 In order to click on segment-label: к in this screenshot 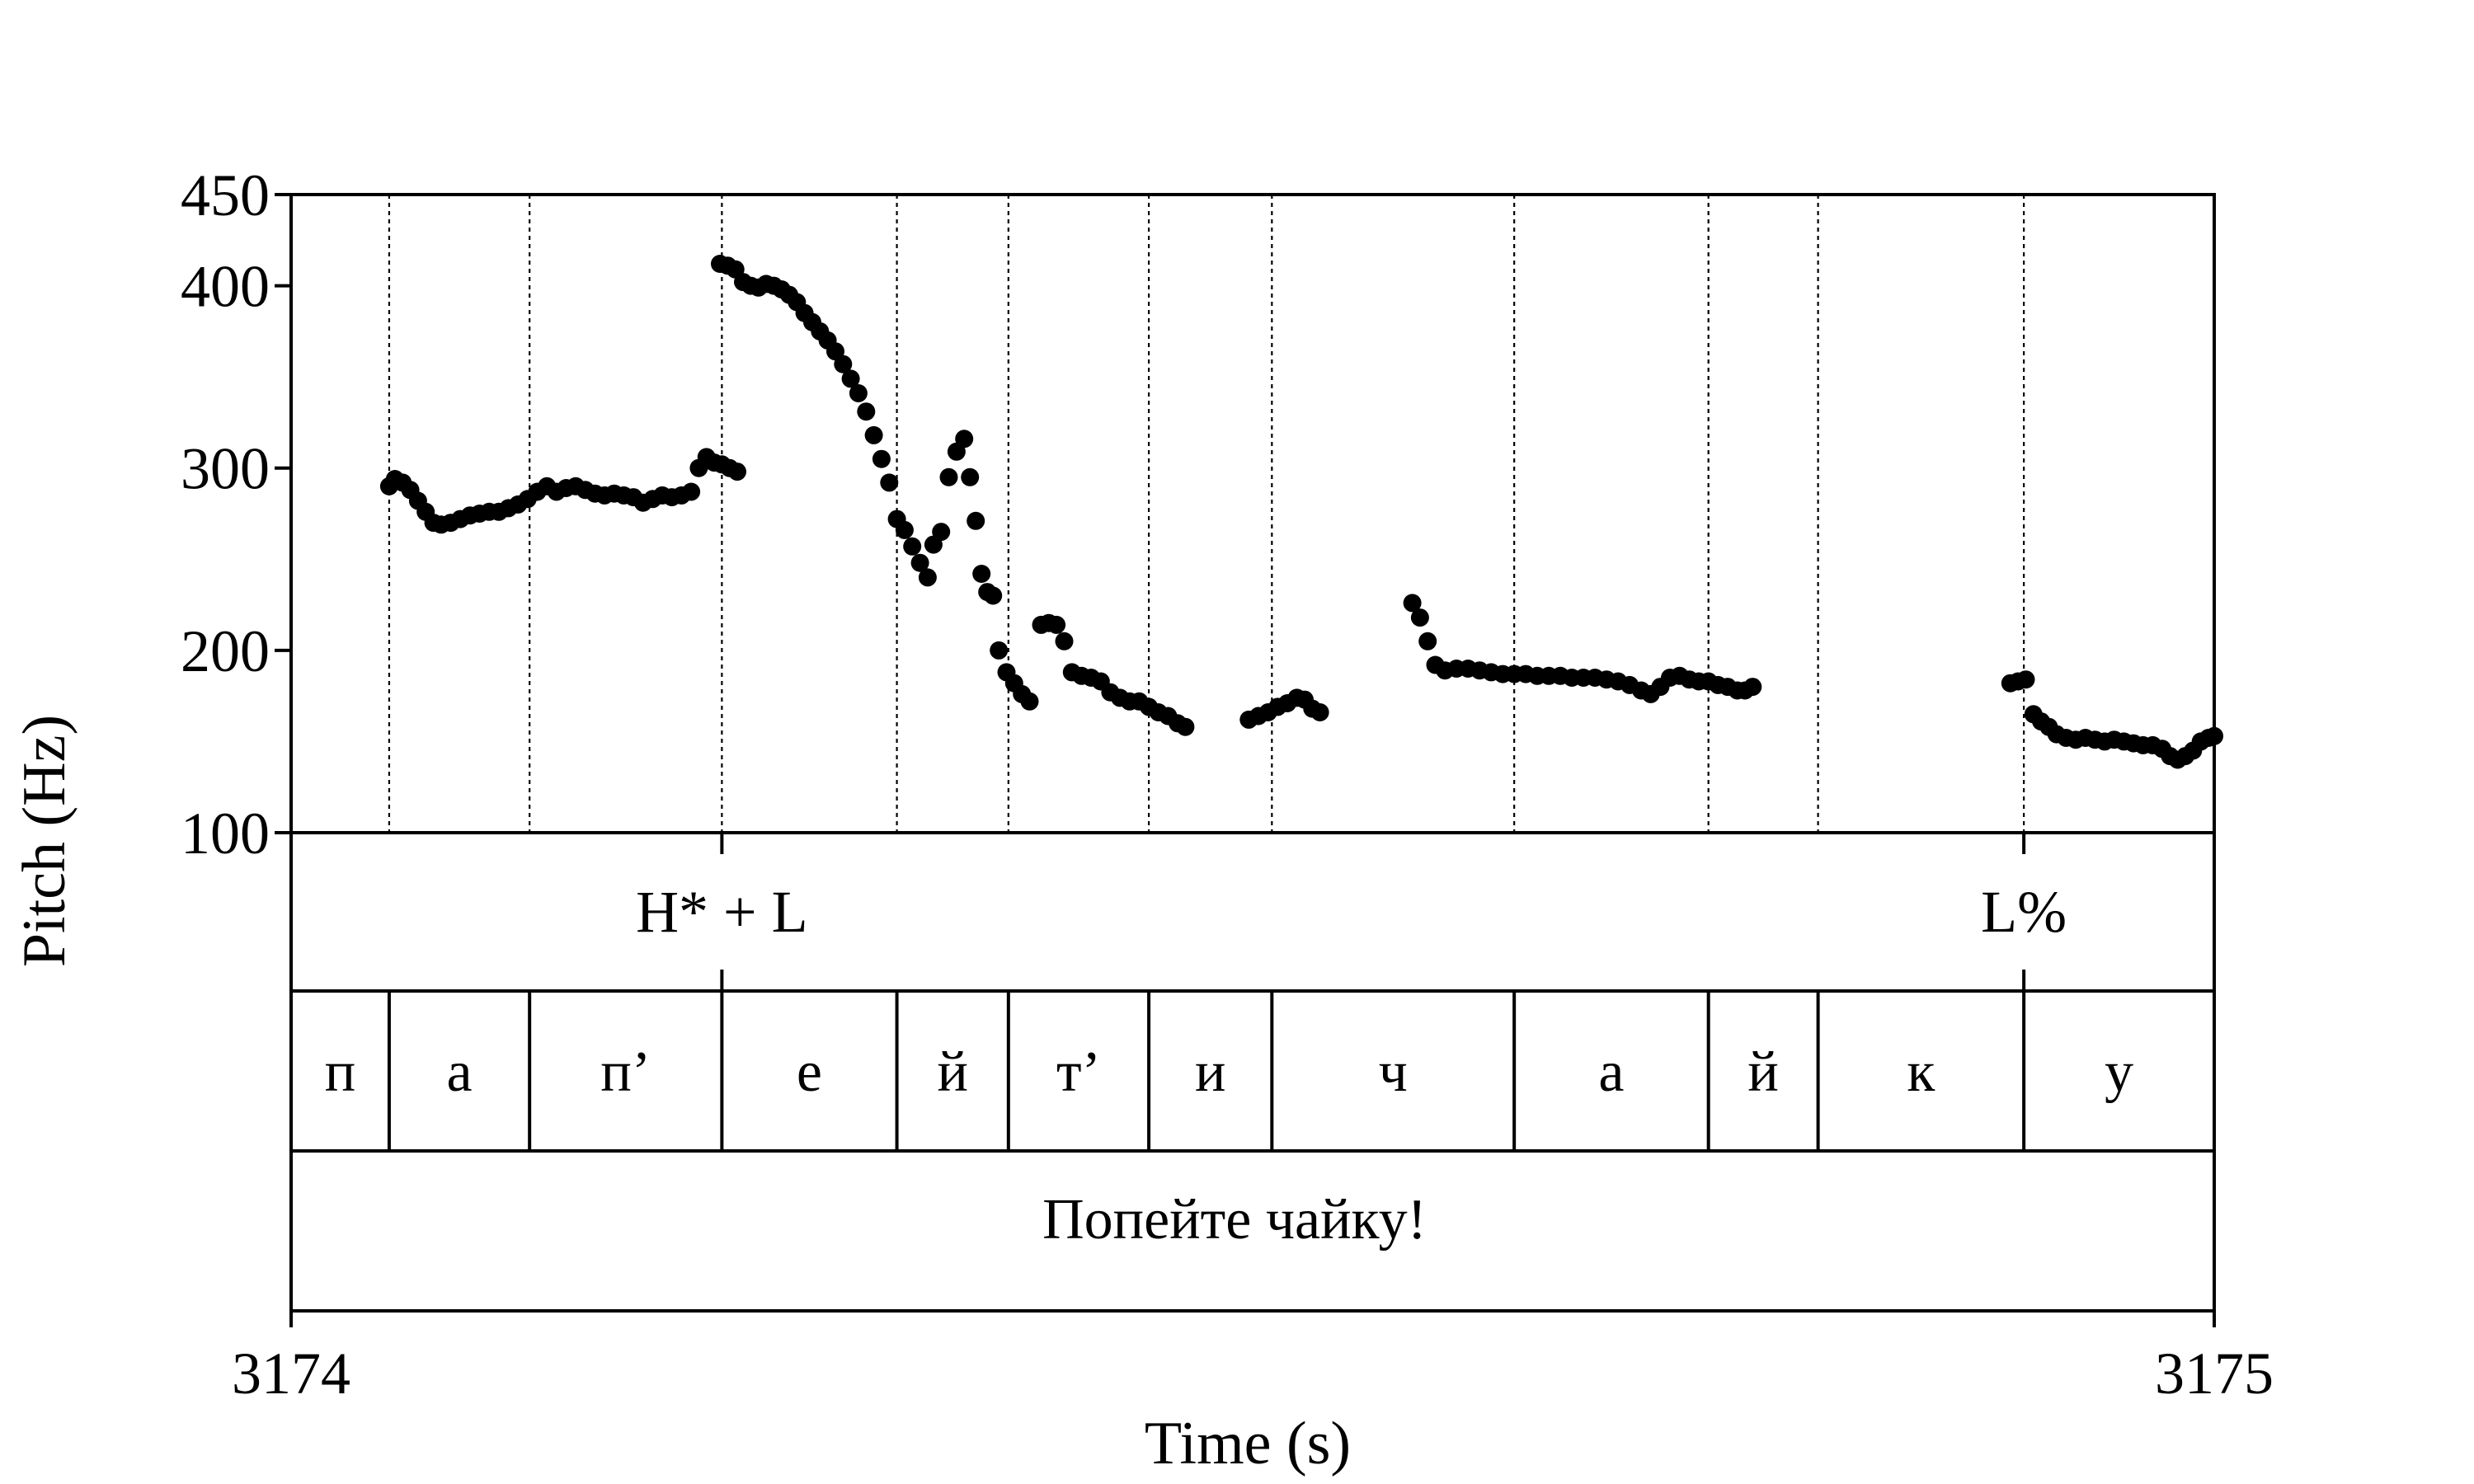, I will do `click(1921, 1072)`.